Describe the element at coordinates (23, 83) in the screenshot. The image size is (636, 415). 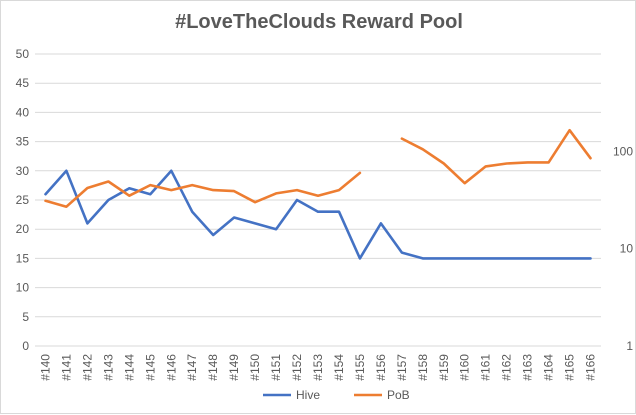
I see `y-left-tick-label: 45` at that location.